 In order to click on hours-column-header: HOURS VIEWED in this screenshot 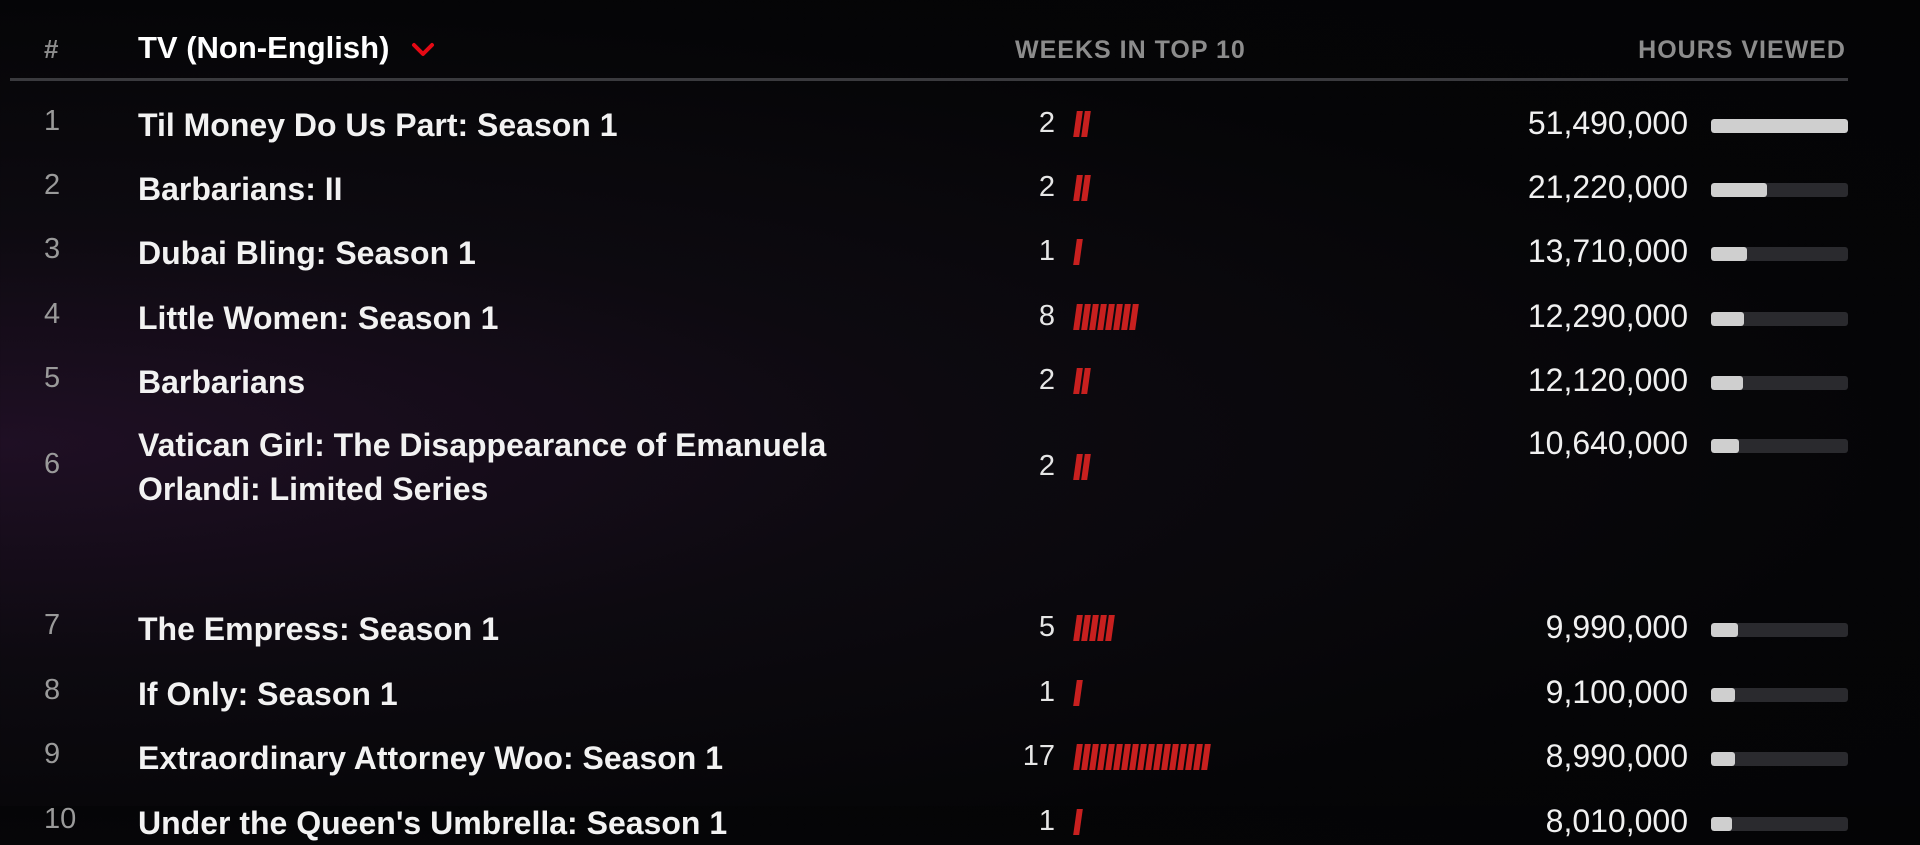, I will do `click(1742, 50)`.